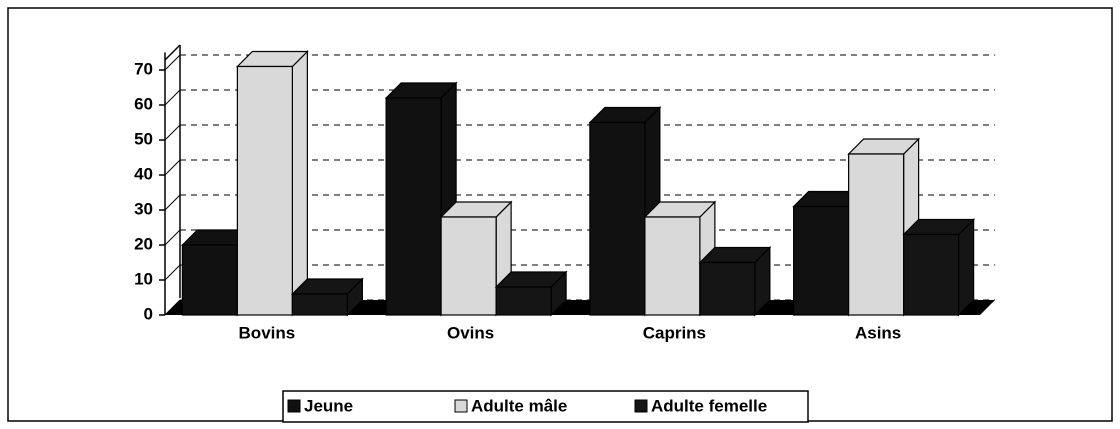 This screenshot has height=429, width=1120. What do you see at coordinates (709, 405) in the screenshot?
I see `legend-label: Adulte femelle` at bounding box center [709, 405].